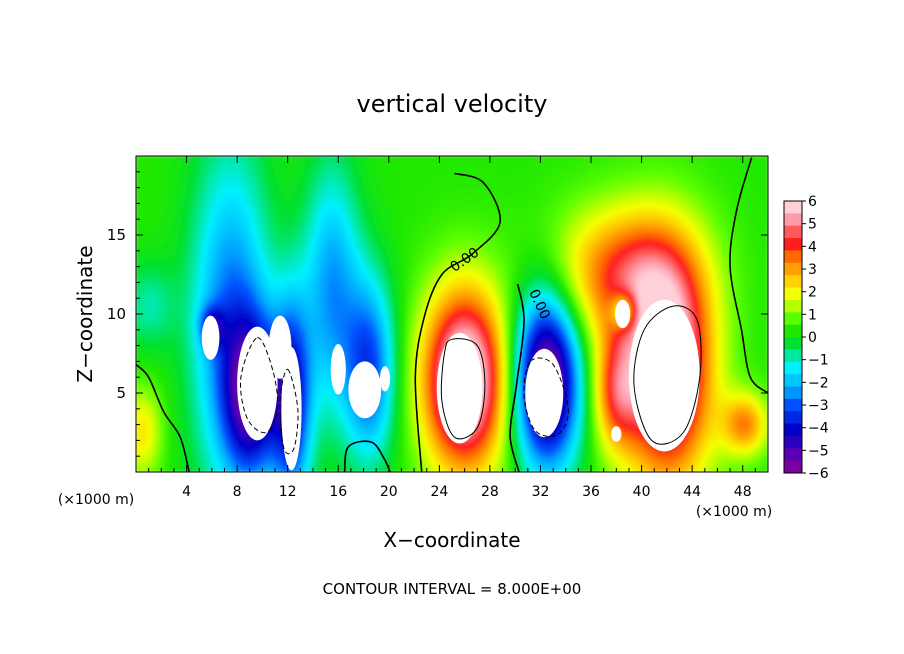 This screenshot has height=654, width=904. I want to click on colorbar-label: −3, so click(818, 406).